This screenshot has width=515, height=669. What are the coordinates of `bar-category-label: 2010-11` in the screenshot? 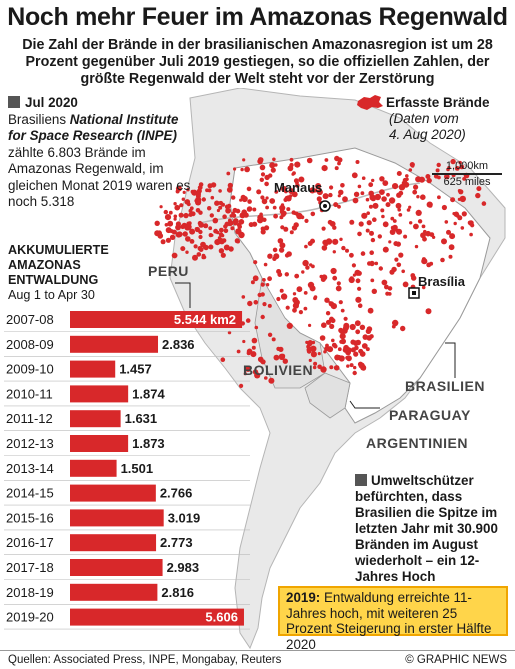 It's located at (29, 393).